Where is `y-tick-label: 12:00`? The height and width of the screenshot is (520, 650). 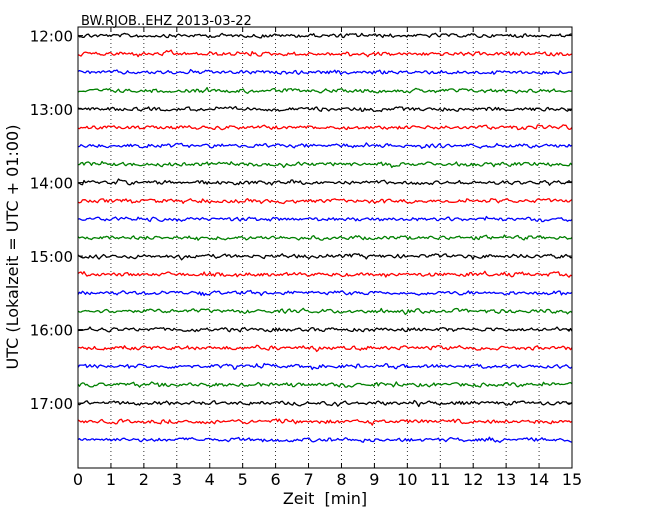 y-tick-label: 12:00 is located at coordinates (51, 37).